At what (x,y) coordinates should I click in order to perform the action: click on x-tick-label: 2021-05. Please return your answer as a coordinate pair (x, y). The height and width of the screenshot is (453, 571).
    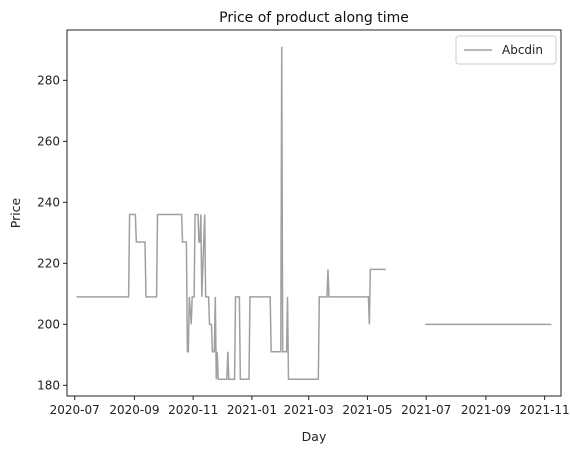
    Looking at the image, I should click on (367, 410).